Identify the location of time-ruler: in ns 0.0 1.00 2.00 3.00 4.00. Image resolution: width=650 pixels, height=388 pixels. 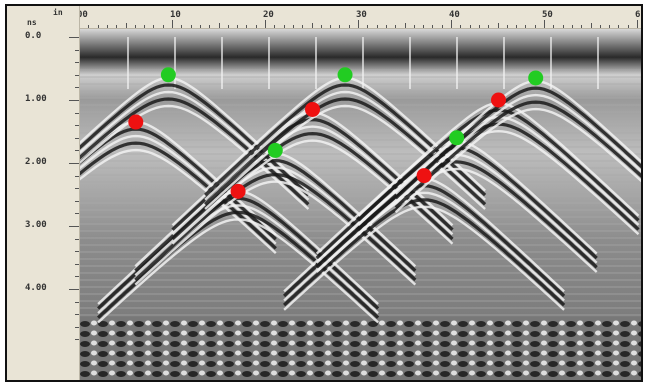
(43, 193).